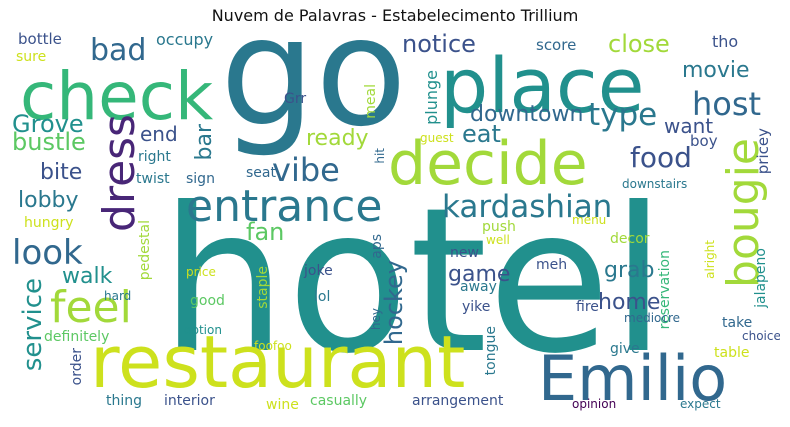 Image resolution: width=790 pixels, height=427 pixels. Describe the element at coordinates (48, 124) in the screenshot. I see `word: Grove` at that location.